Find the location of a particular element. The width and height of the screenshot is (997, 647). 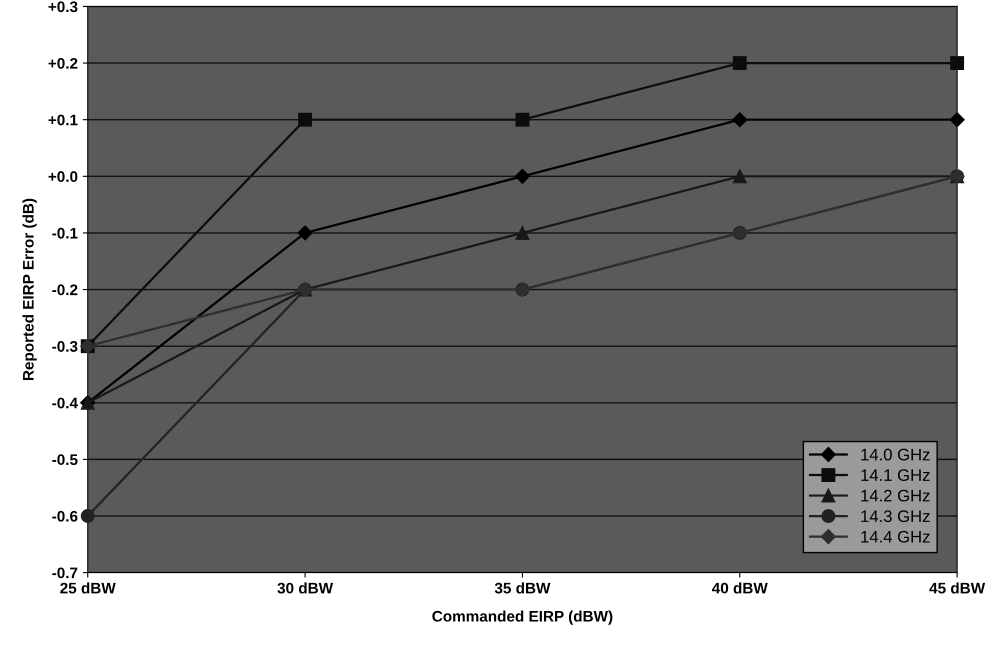

y-tick-label: +0.0 is located at coordinates (63, 176).